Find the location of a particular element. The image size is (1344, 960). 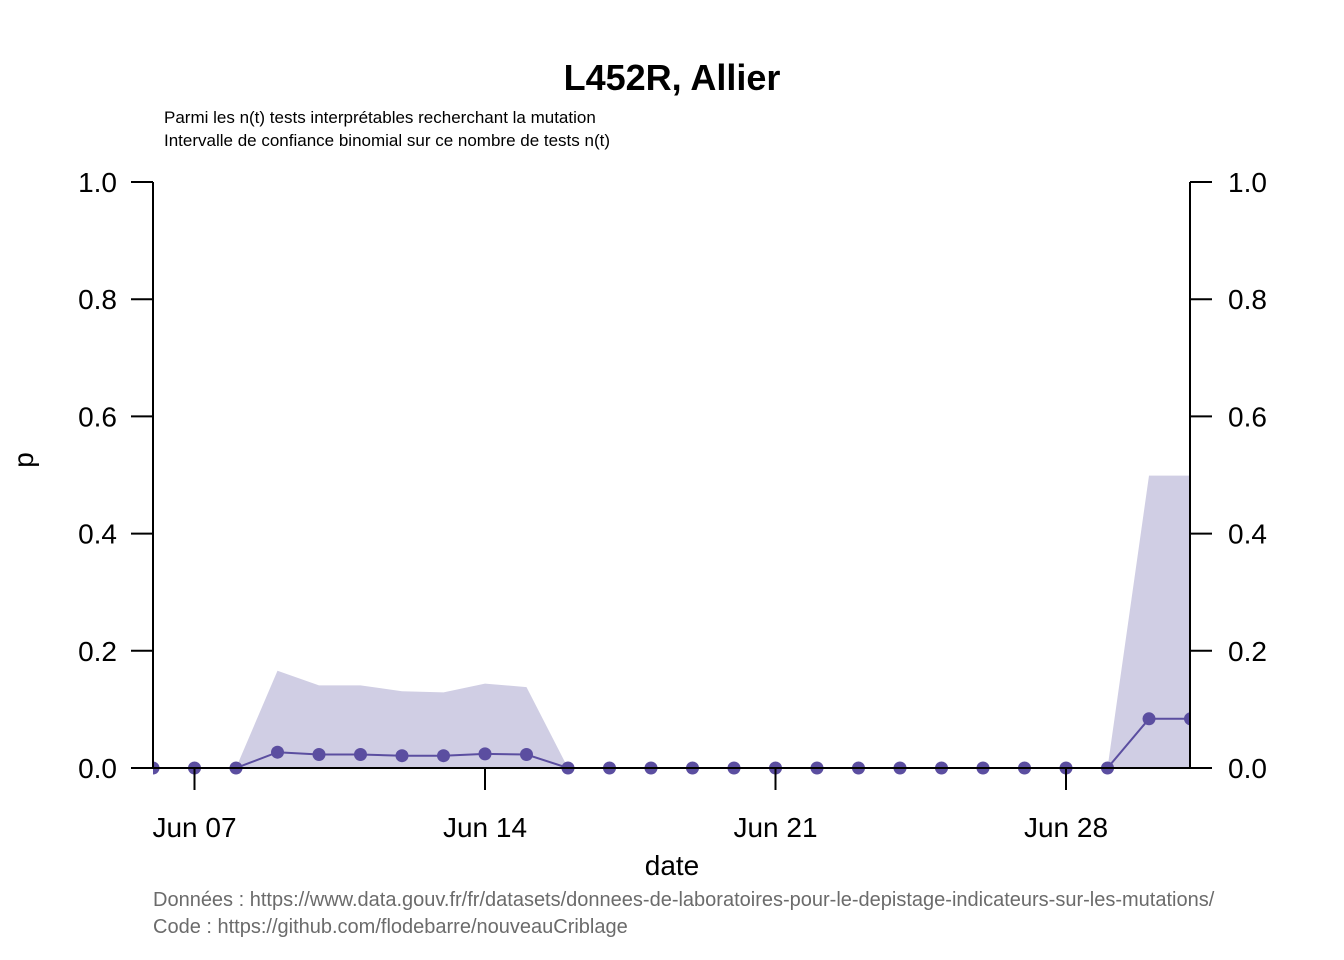

y-tick-label-right: 0.4 is located at coordinates (1247, 534).